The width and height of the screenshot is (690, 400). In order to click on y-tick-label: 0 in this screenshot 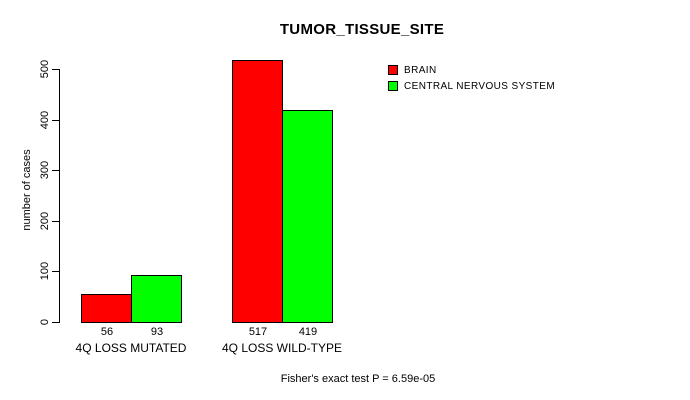, I will do `click(45, 322)`.